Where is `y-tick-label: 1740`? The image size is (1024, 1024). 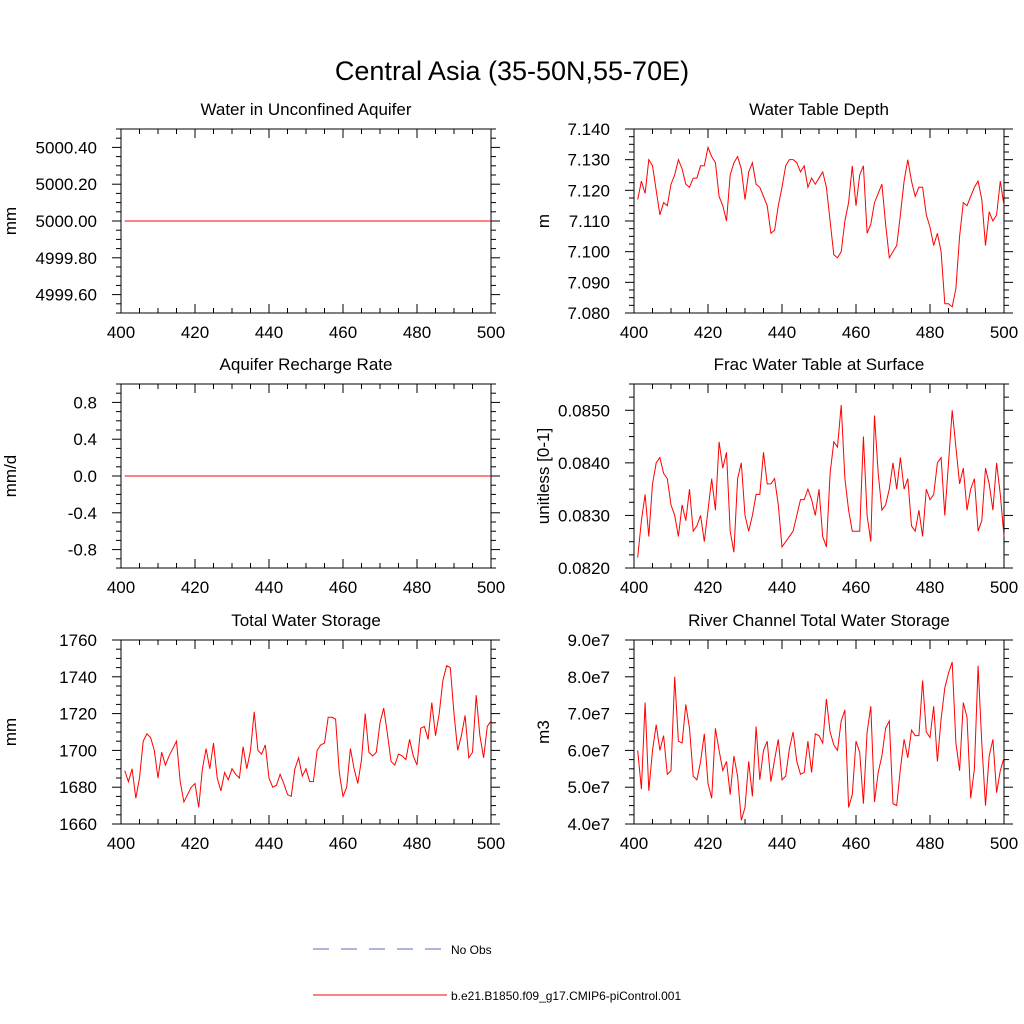 y-tick-label: 1740 is located at coordinates (78, 677).